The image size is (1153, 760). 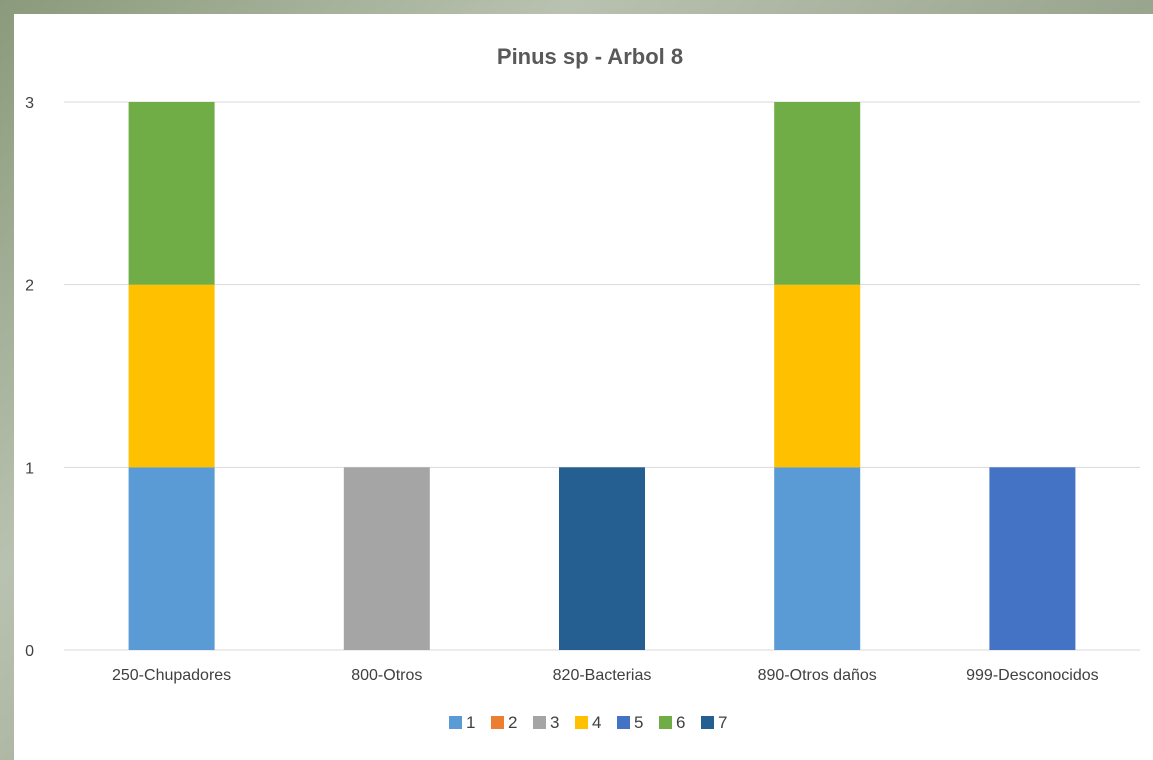 I want to click on legend: 1 2 3 4 5 6 7, so click(x=588, y=722).